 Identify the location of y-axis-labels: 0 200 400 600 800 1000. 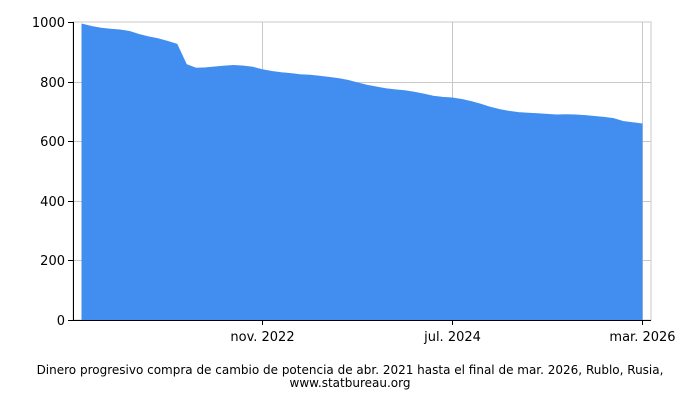
(48, 172).